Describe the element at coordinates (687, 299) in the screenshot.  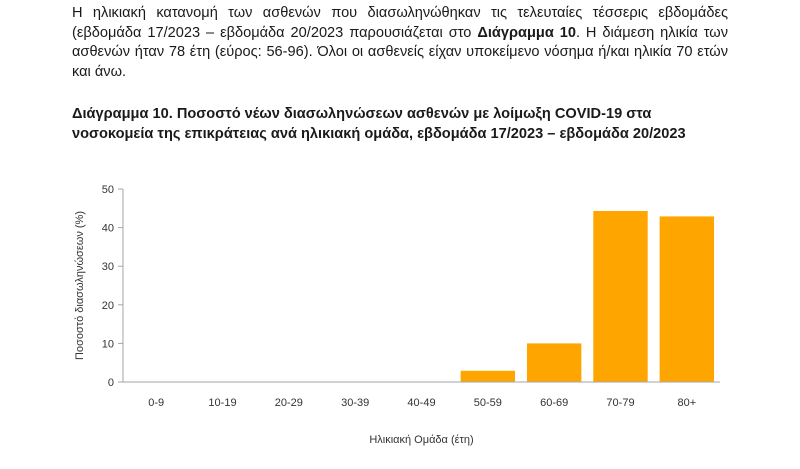
I see `bar-80+` at that location.